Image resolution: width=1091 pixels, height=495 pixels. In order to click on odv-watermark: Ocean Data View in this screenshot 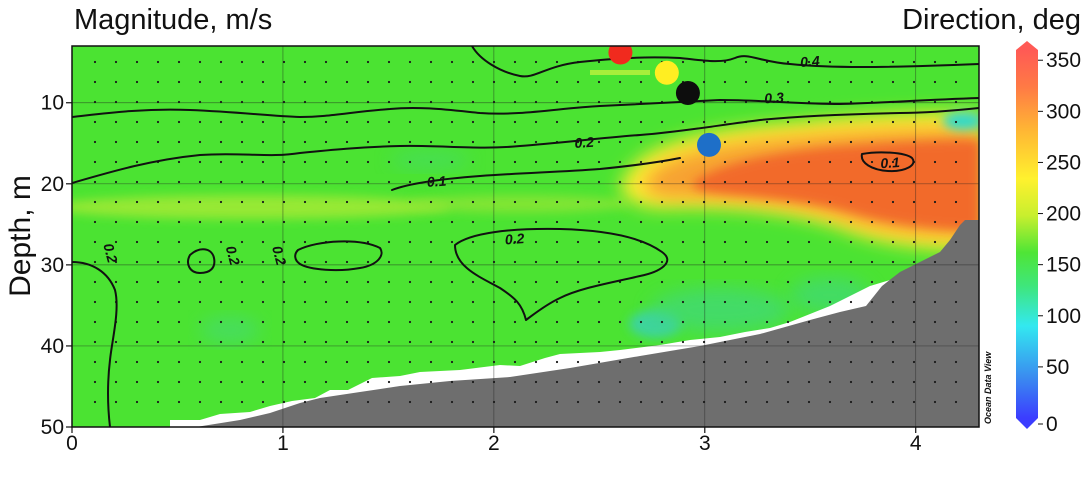, I will do `click(988, 387)`.